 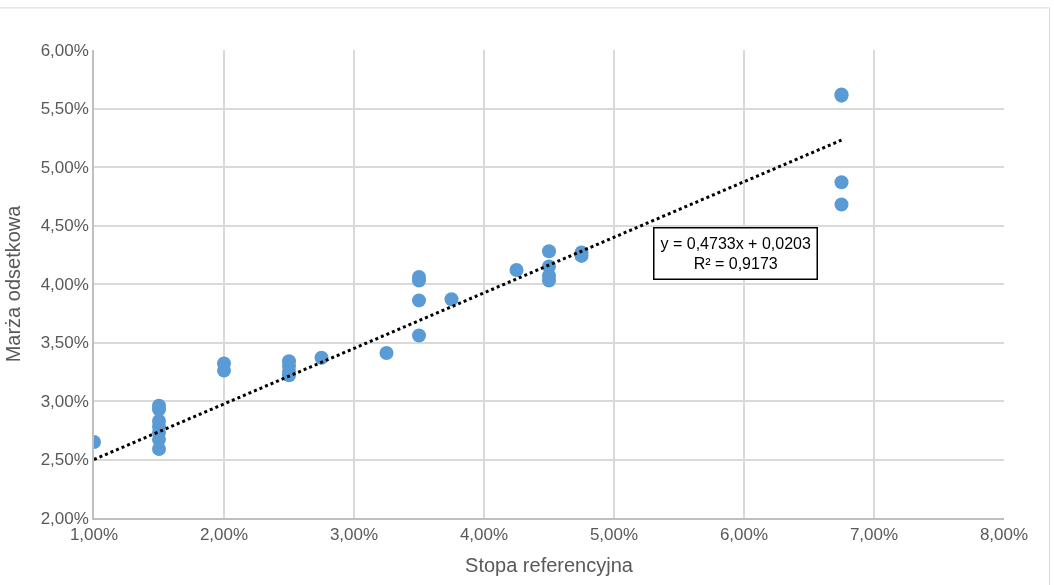 I want to click on y-tick-label: 2,00%, so click(x=64, y=518).